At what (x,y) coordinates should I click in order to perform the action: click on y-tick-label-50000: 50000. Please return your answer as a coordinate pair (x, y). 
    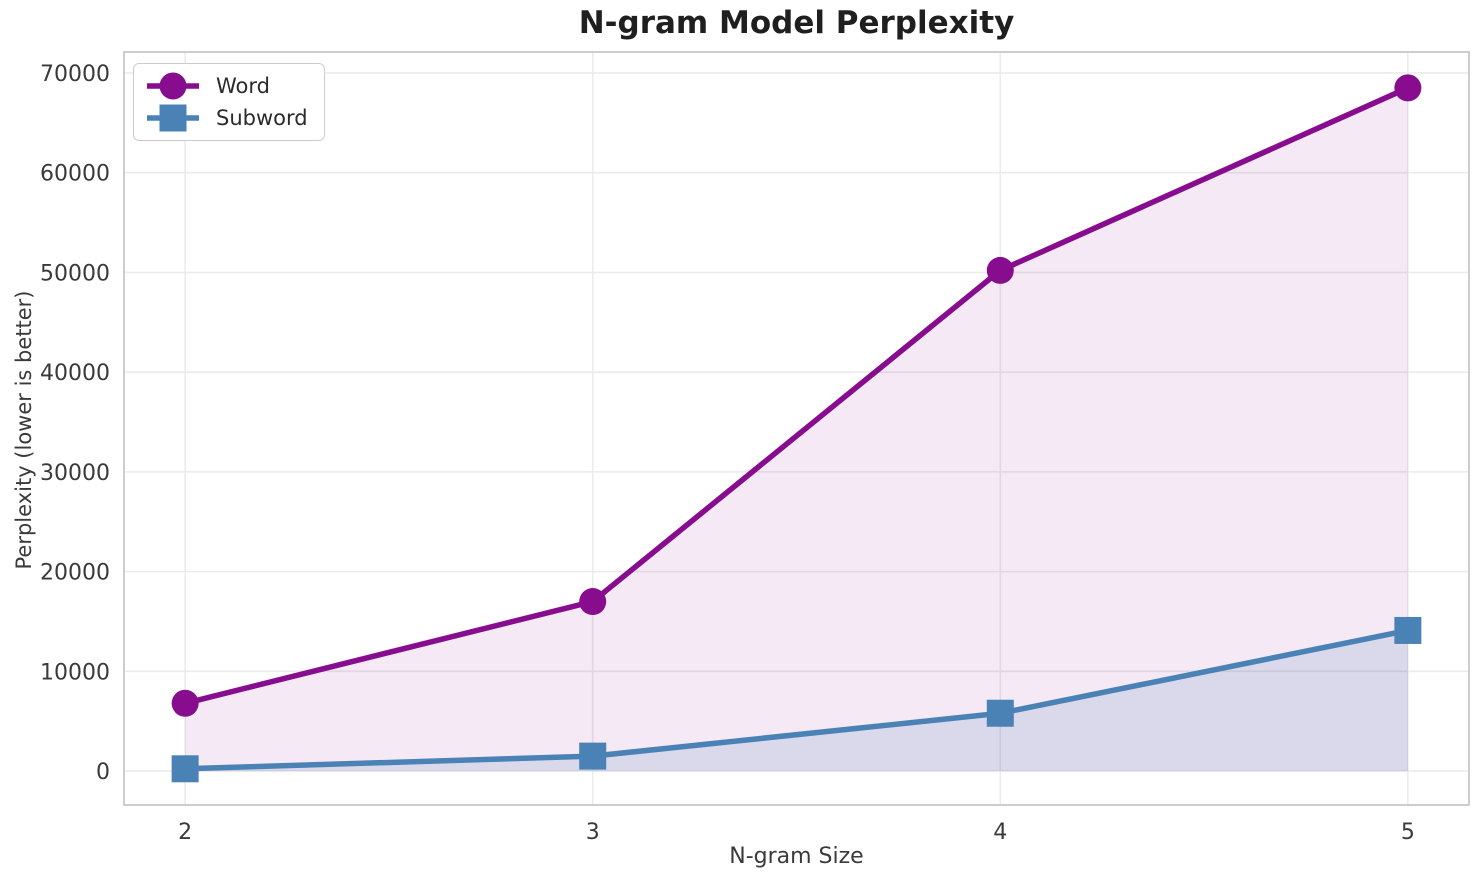
    Looking at the image, I should click on (75, 273).